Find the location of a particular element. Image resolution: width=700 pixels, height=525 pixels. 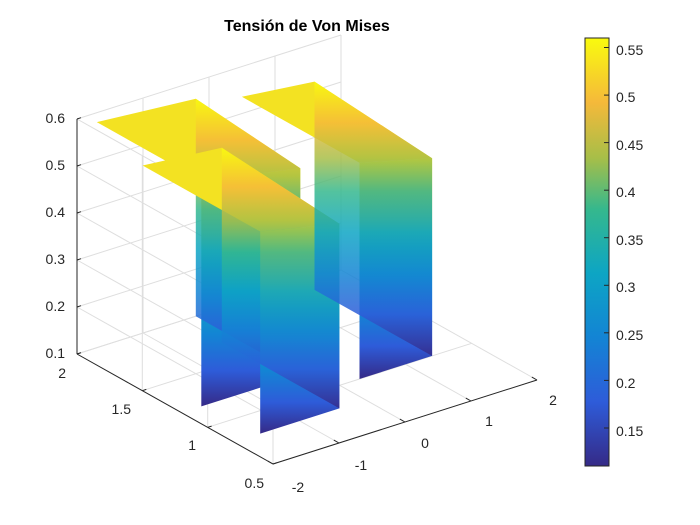

colorbar-tick-label: 0.25 is located at coordinates (629, 335).